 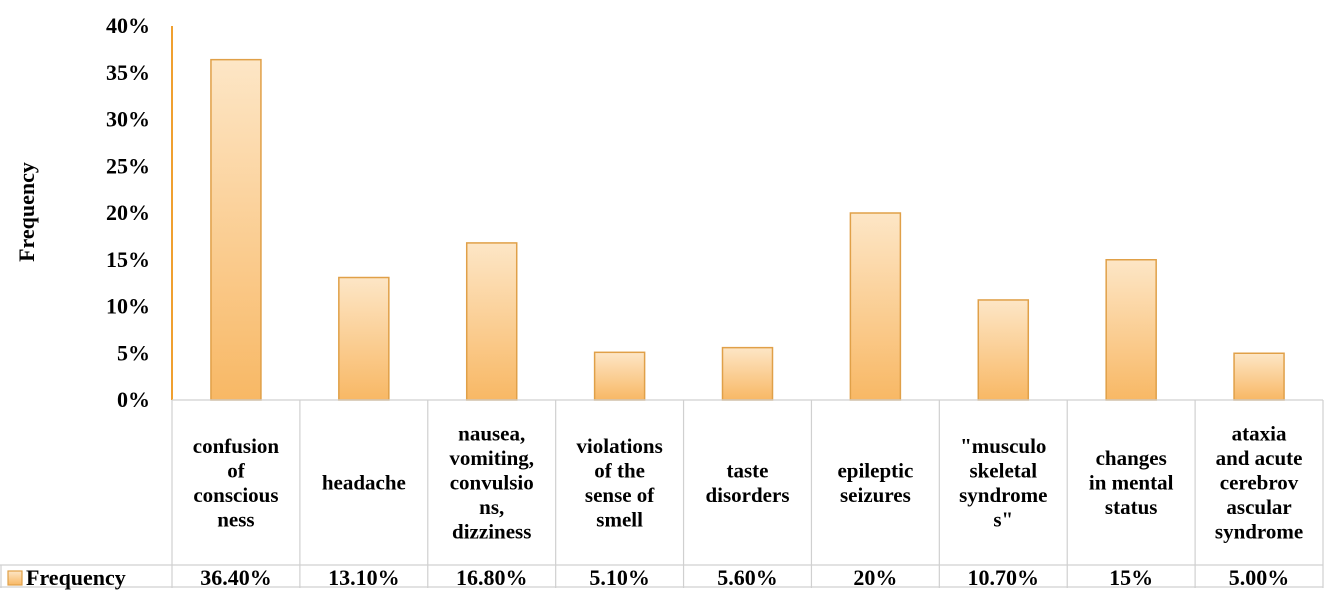 What do you see at coordinates (364, 483) in the screenshot?
I see `category-label: headache` at bounding box center [364, 483].